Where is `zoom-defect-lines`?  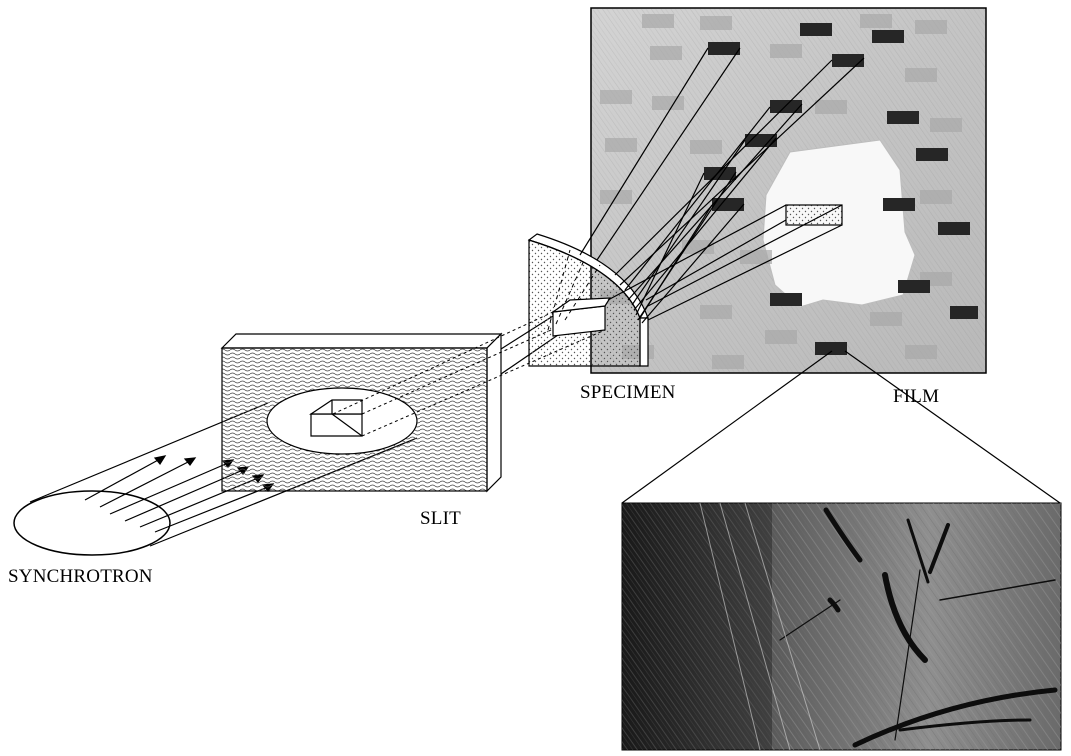
zoom-defect-lines is located at coordinates (918, 627).